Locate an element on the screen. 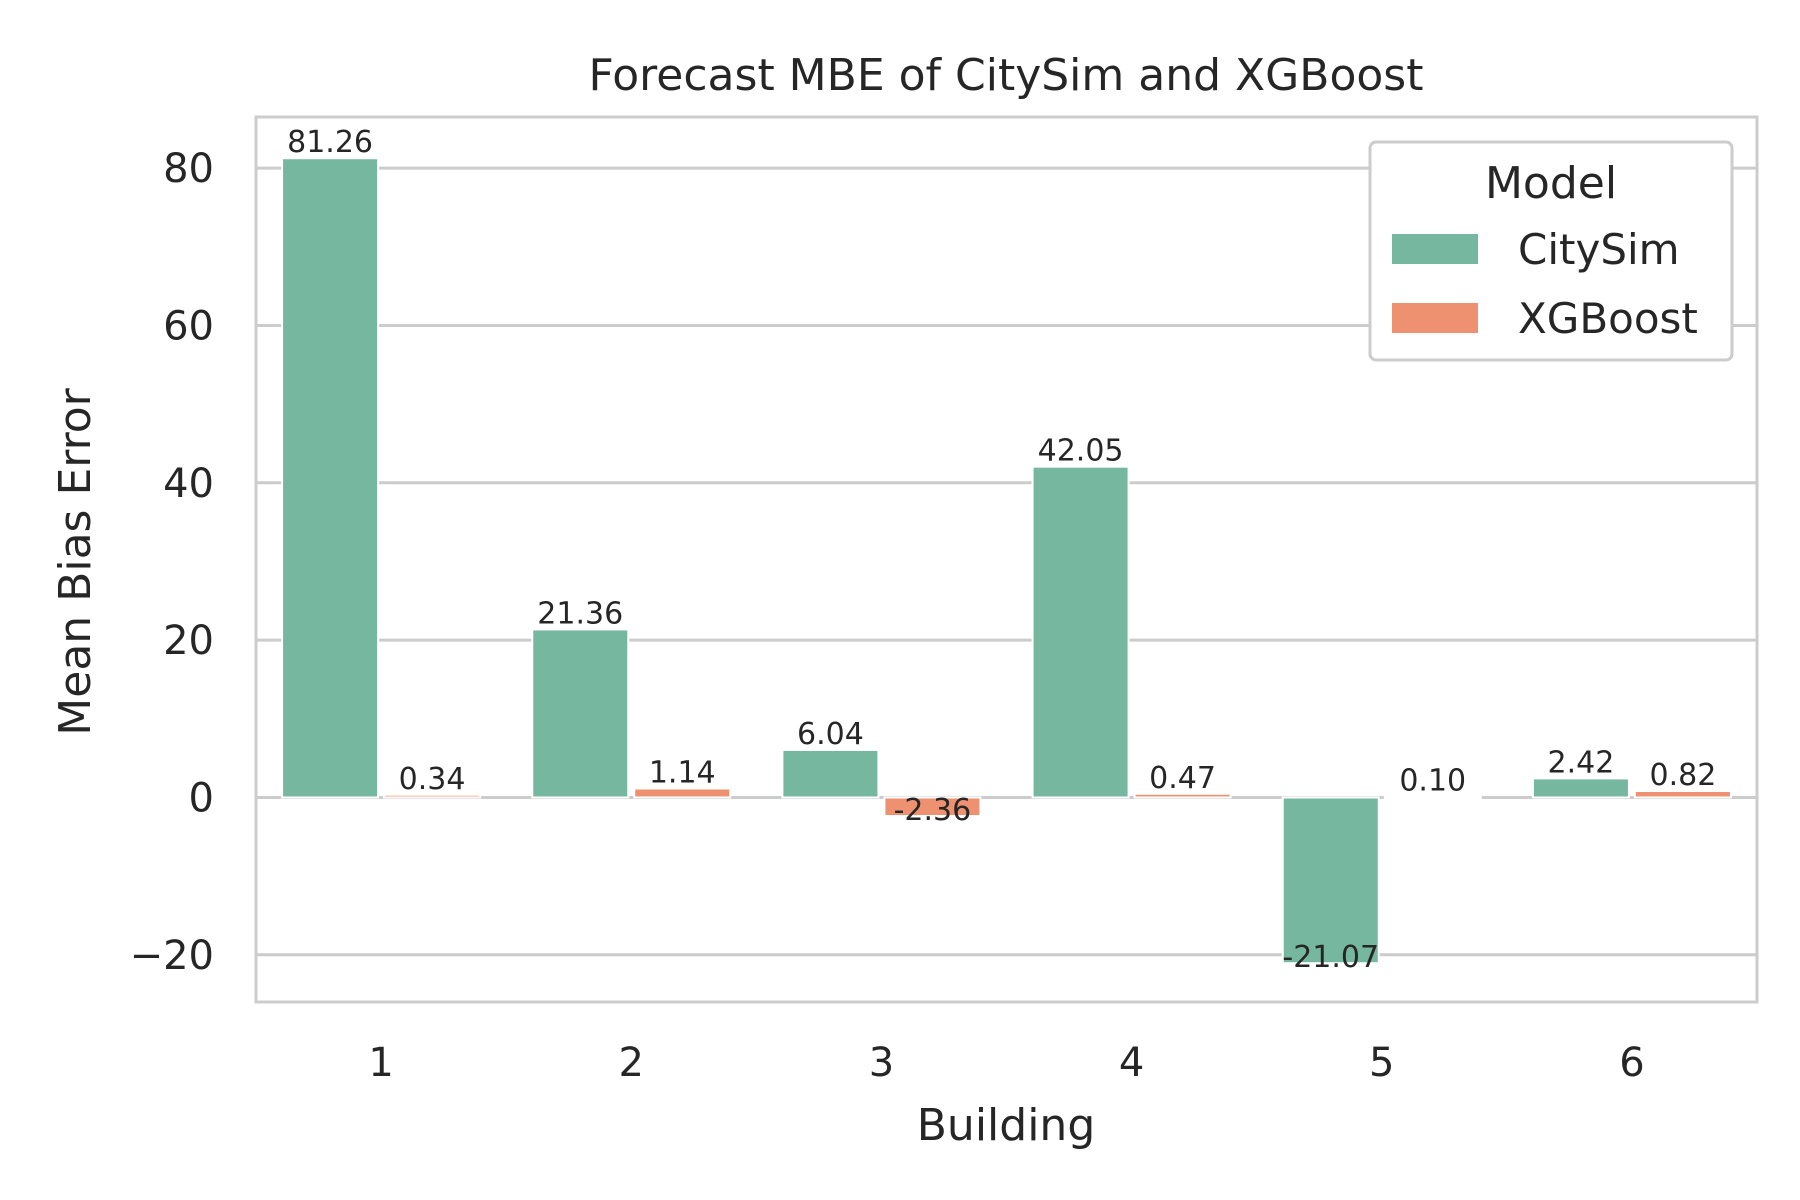 The width and height of the screenshot is (1800, 1200). data-label-citysim: 42.05 is located at coordinates (1081, 451).